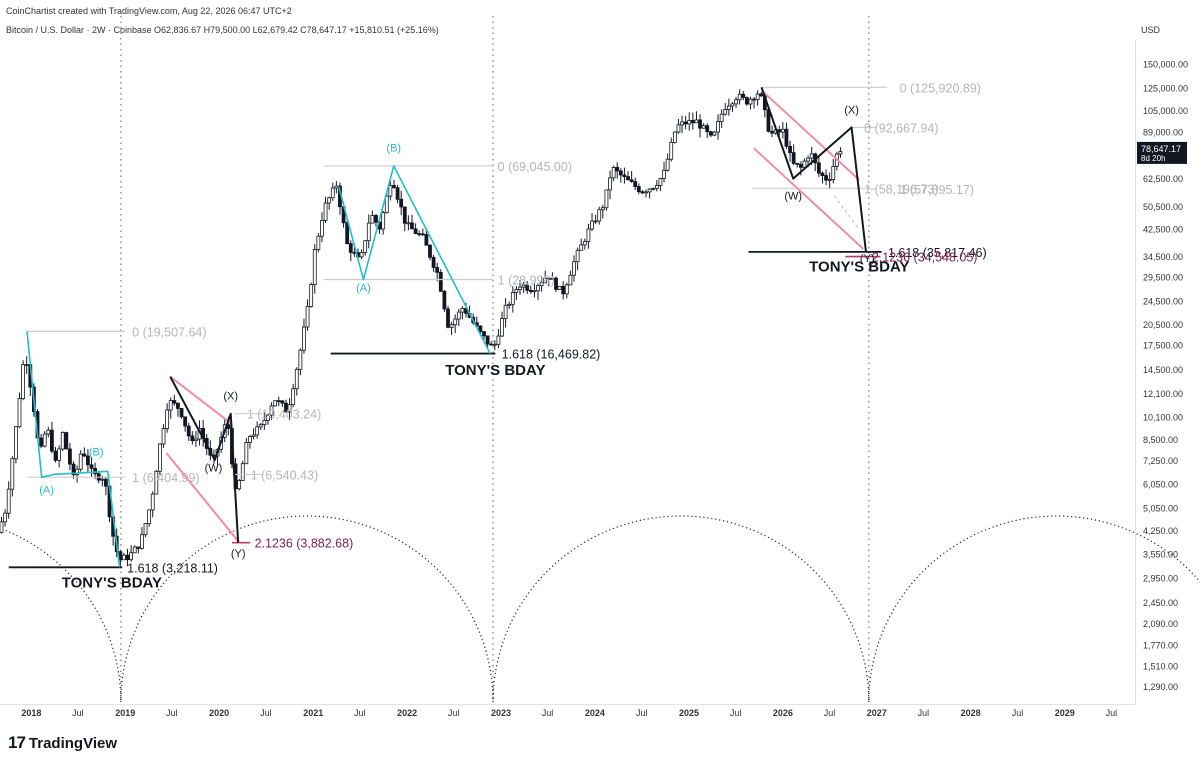  I want to click on fib-level: 1 (57,895.17), so click(921, 190).